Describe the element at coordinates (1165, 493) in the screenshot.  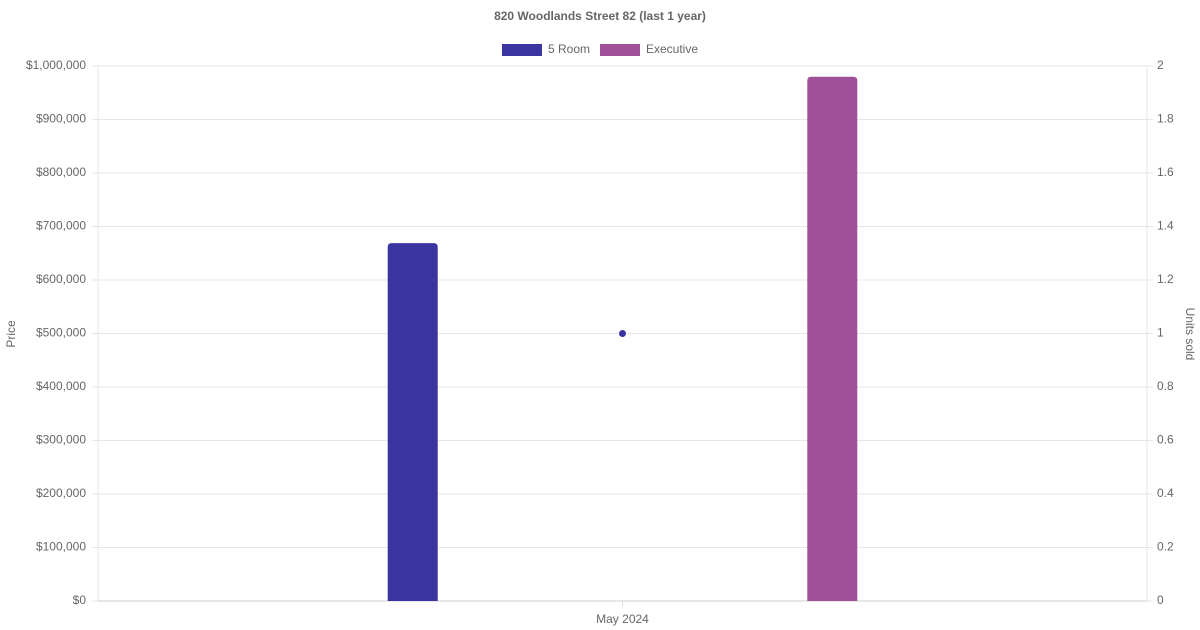
I see `y2-tick-label: 0.4` at that location.